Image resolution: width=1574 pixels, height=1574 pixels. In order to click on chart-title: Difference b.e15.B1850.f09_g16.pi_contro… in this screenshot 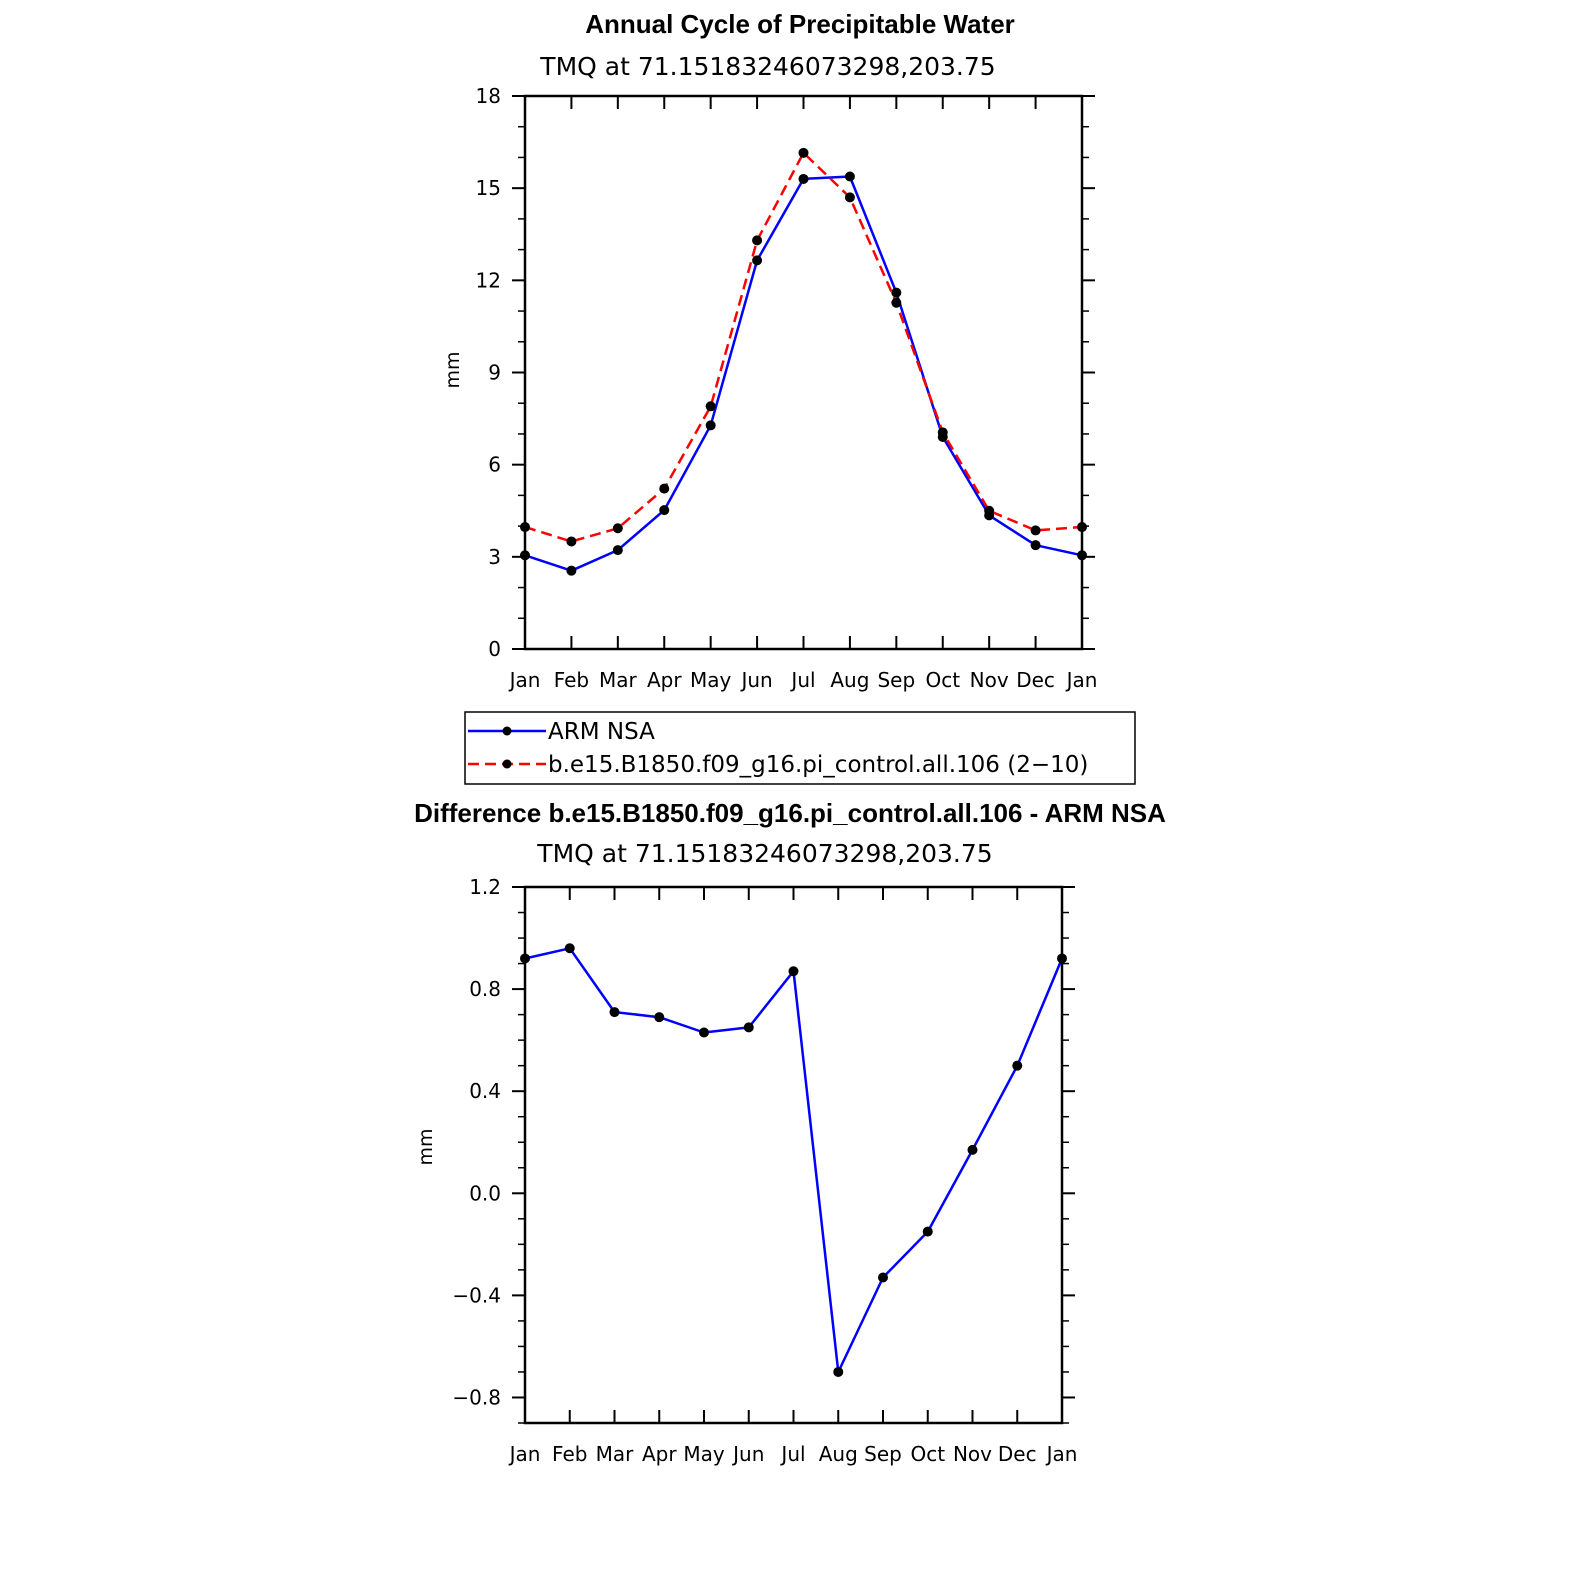, I will do `click(790, 813)`.